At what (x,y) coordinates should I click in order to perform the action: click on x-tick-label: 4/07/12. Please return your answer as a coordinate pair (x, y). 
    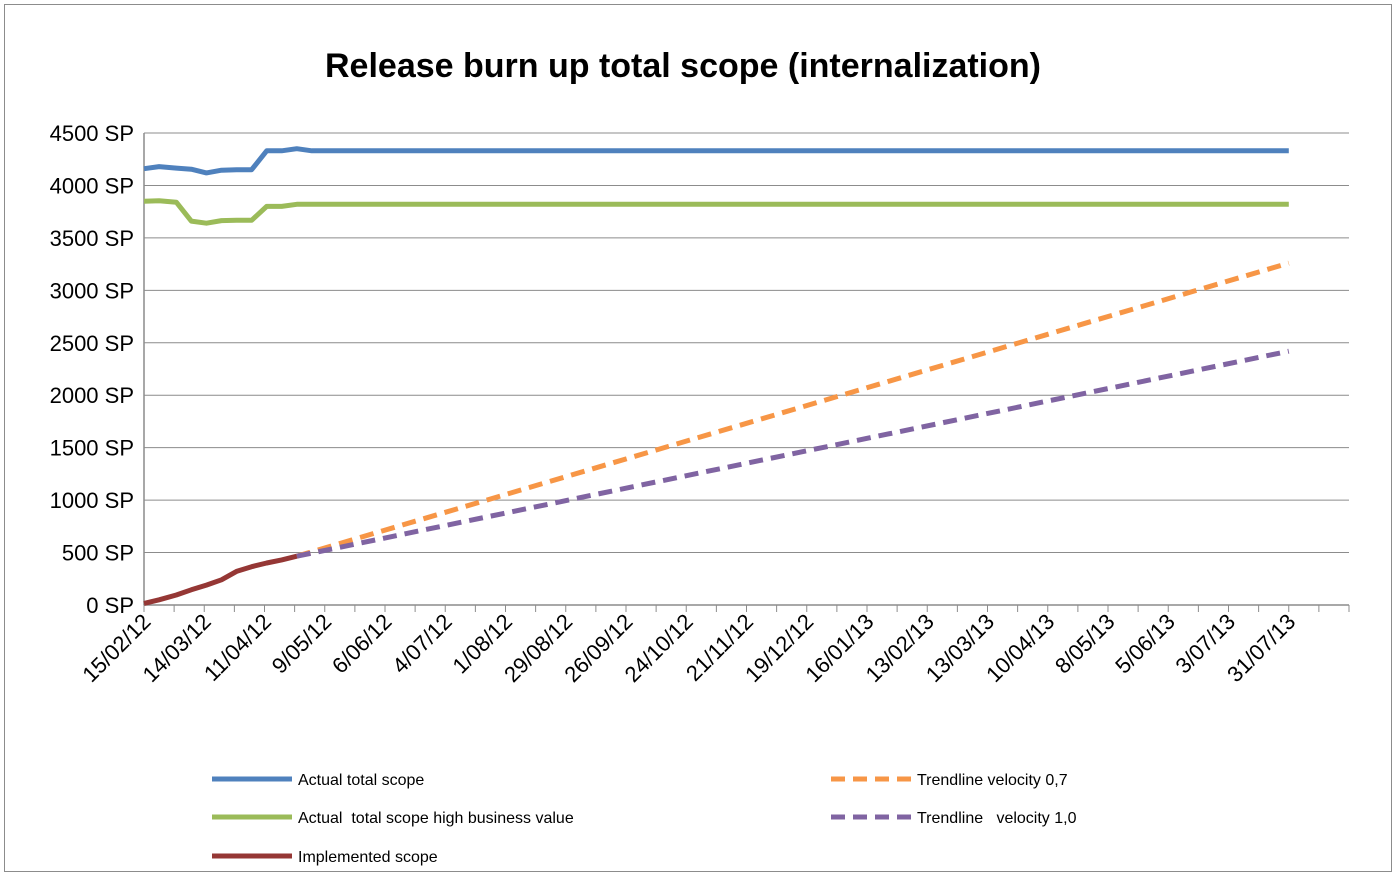
    Looking at the image, I should click on (422, 644).